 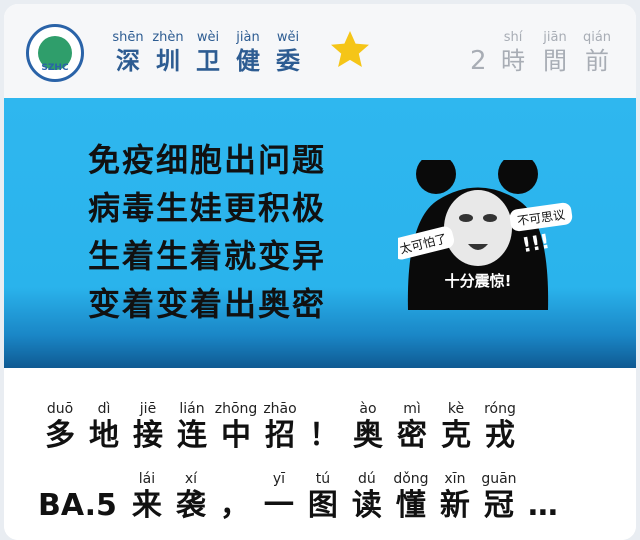 I want to click on pinyin: jiān, so click(x=555, y=37).